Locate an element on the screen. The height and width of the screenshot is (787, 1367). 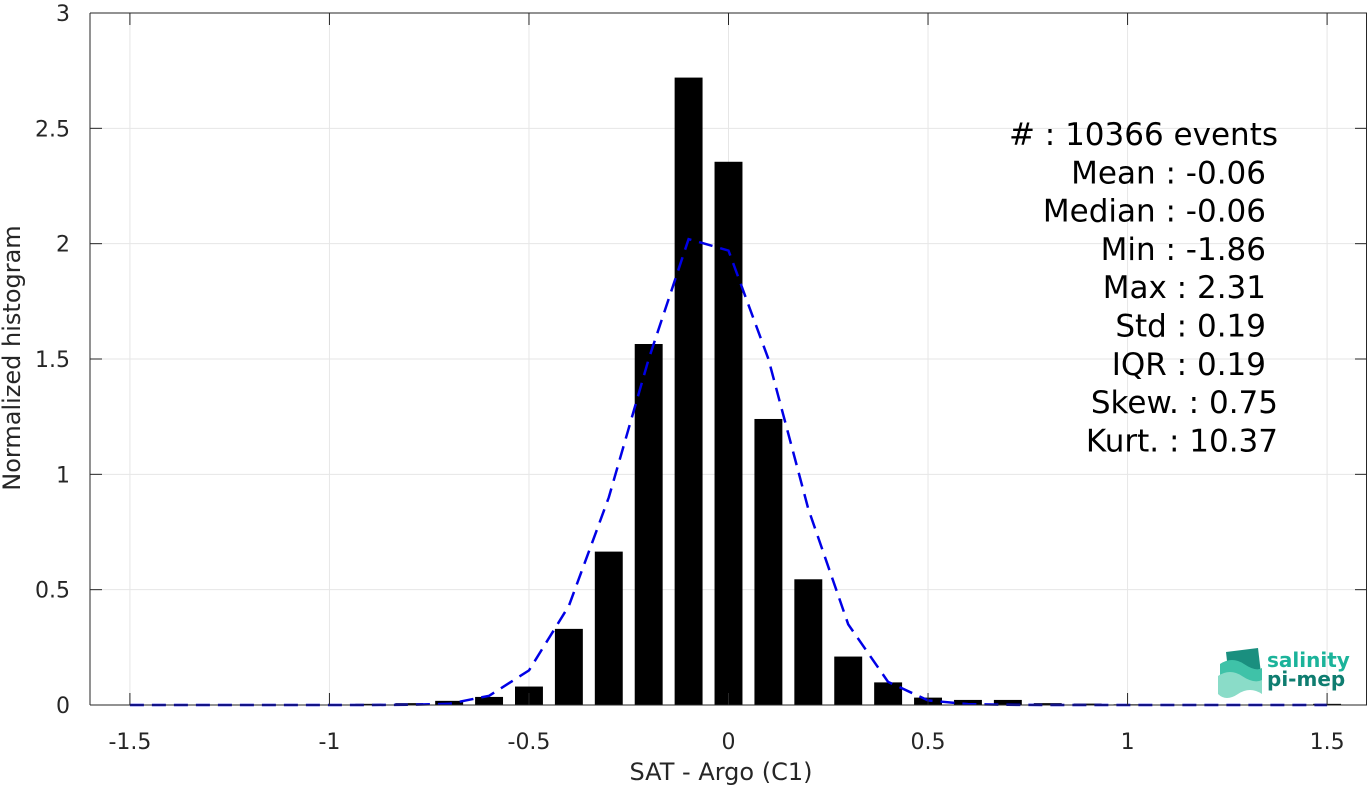
stat-line: Median : -0.06 is located at coordinates (1154, 212).